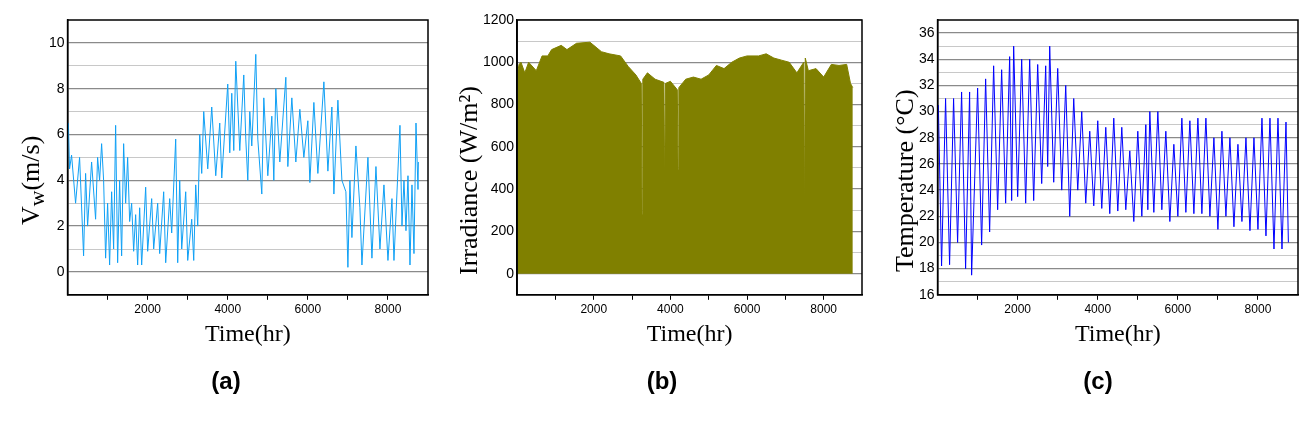  I want to click on y-tick-label: 36, so click(926, 31).